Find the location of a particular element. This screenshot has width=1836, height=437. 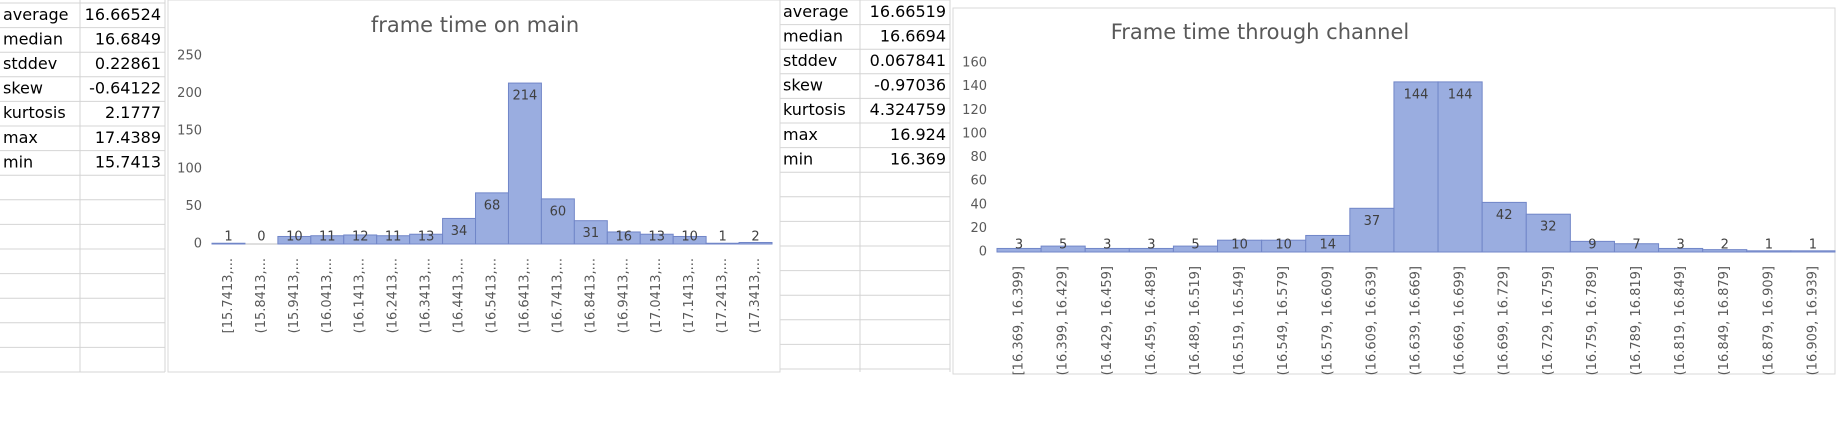

data-label: 9 is located at coordinates (1592, 245).